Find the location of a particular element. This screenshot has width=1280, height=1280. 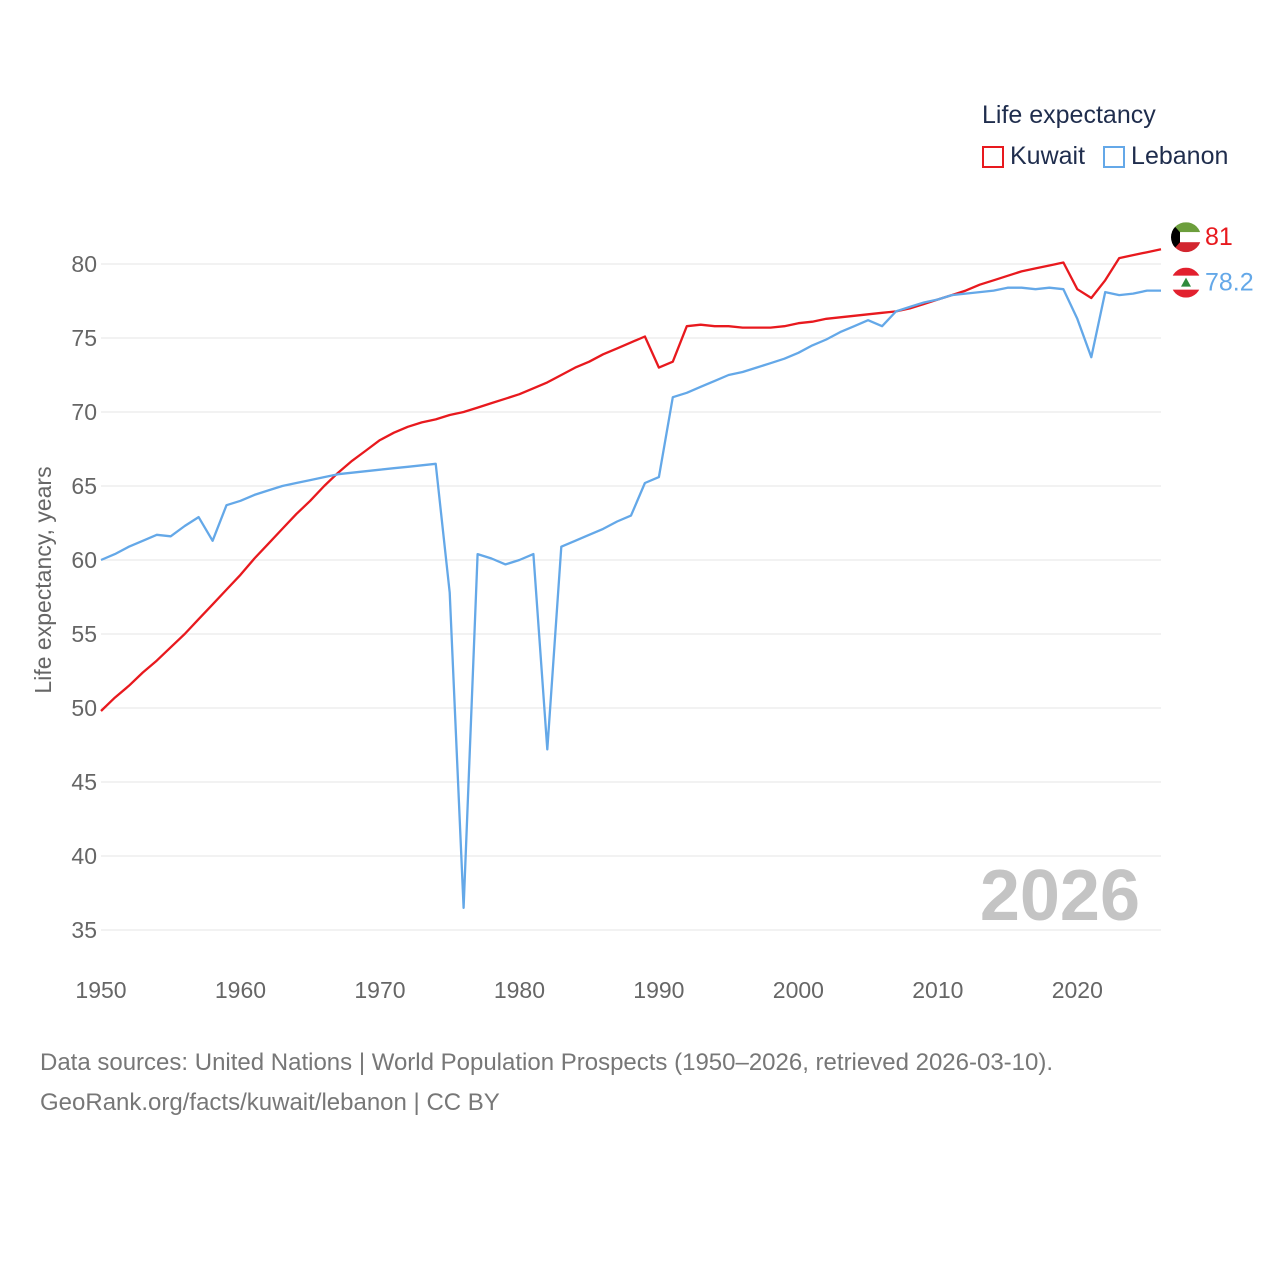

legend-swatch-kuwait is located at coordinates (993, 156).